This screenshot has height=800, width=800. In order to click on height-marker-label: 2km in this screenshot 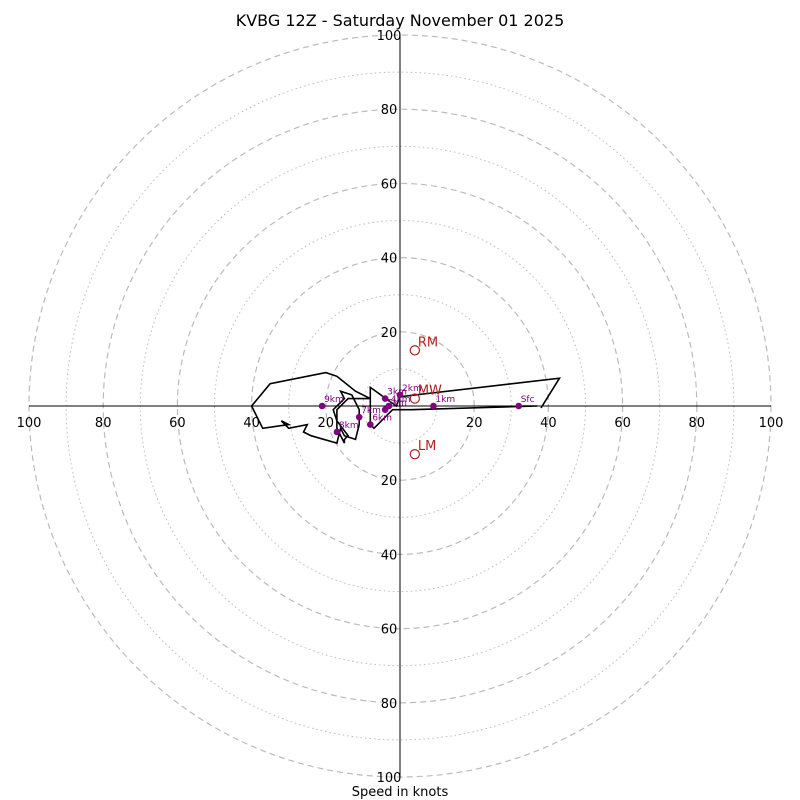, I will do `click(412, 389)`.